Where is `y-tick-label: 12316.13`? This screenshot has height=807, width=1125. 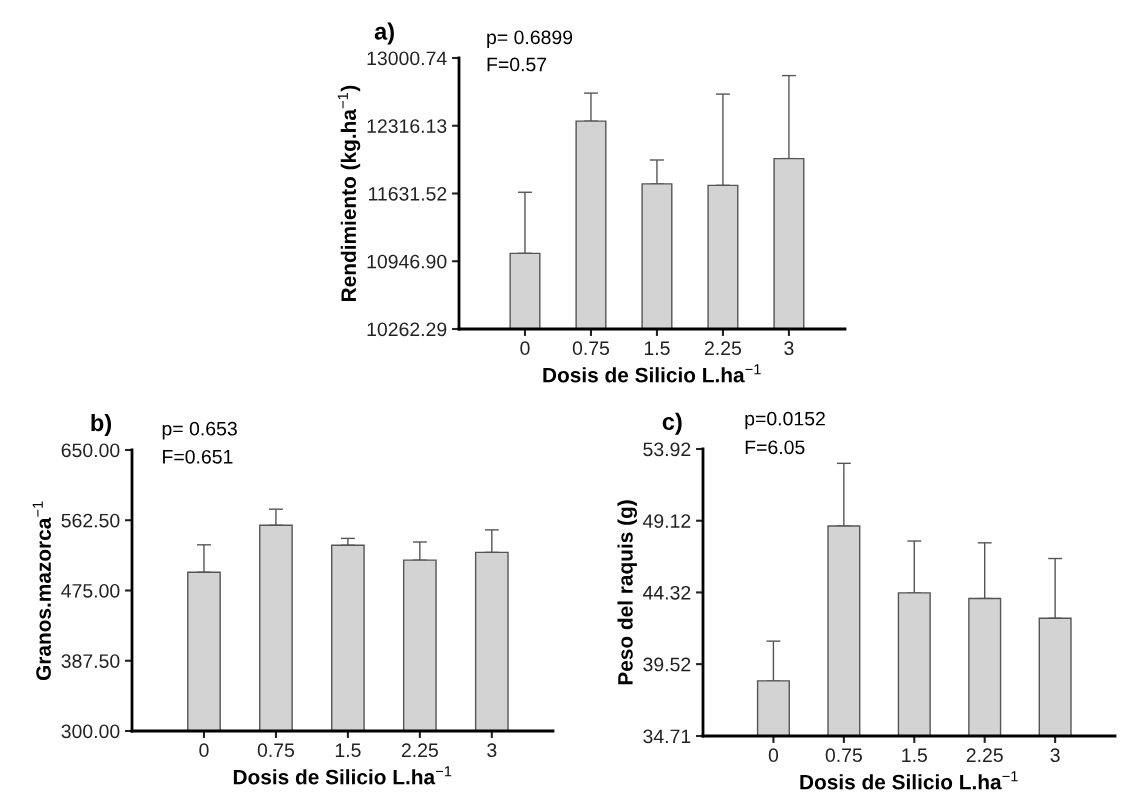 y-tick-label: 12316.13 is located at coordinates (407, 126).